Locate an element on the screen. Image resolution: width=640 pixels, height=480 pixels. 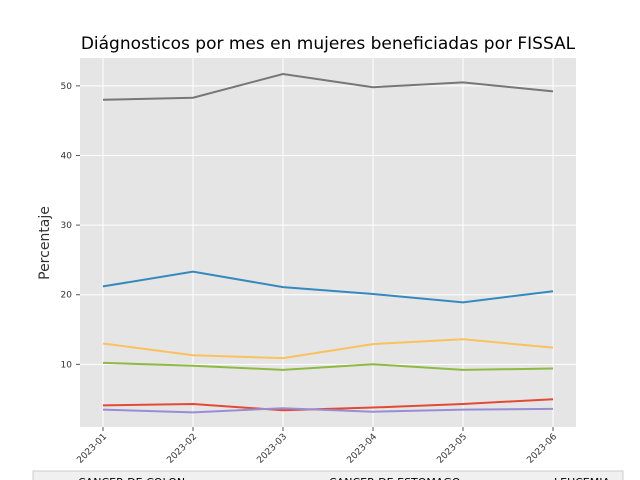
x-tick-label: 2023-01 is located at coordinates (92, 449).